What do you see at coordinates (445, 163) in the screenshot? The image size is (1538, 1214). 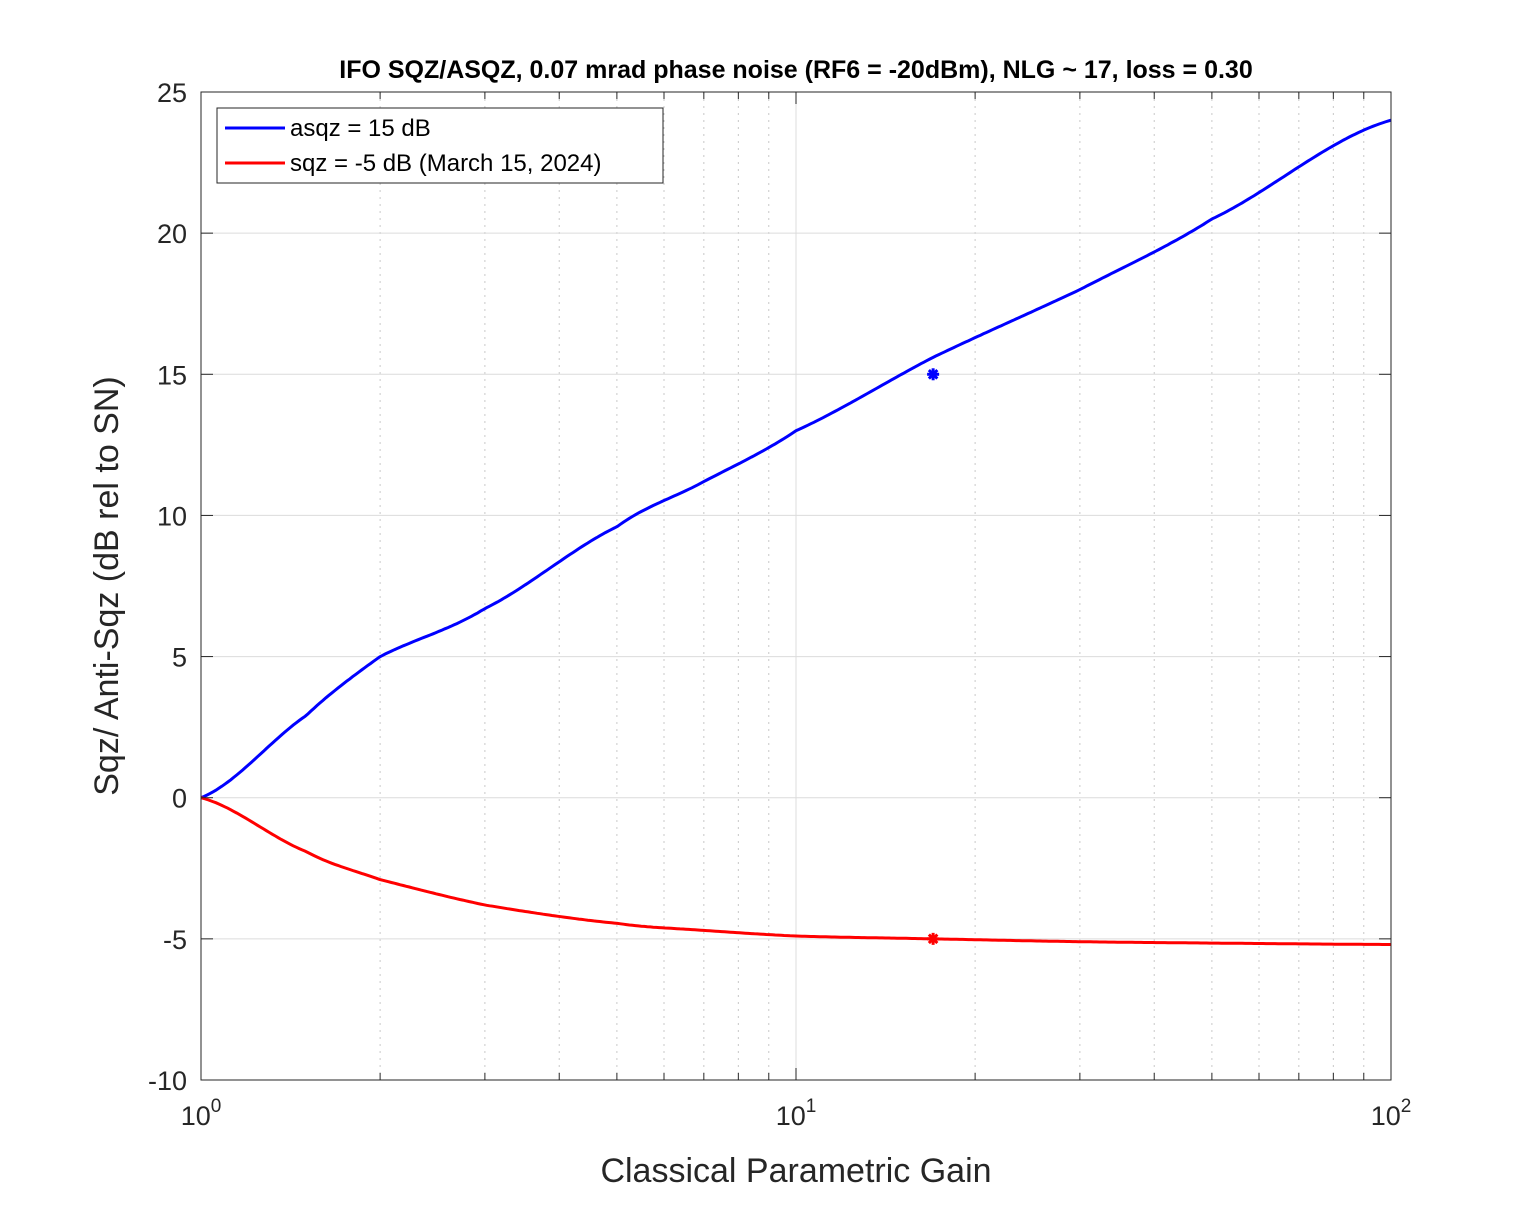 I see `legend-label-sqz: sqz = -5 dB (March 15, 2024)` at bounding box center [445, 163].